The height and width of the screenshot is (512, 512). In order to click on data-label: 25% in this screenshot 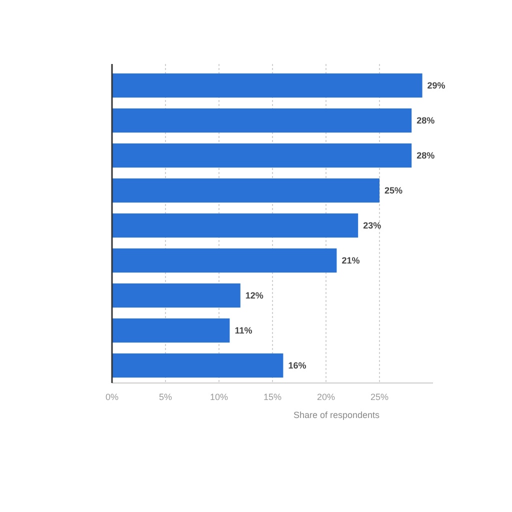, I will do `click(393, 191)`.